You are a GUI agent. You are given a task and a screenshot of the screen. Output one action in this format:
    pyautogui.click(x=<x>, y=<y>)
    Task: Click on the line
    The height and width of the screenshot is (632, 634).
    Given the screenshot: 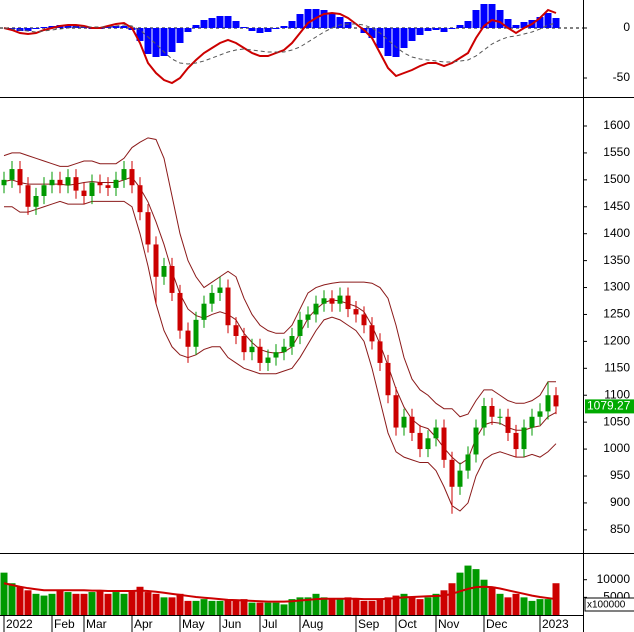 What is the action you would take?
    pyautogui.click(x=280, y=46)
    